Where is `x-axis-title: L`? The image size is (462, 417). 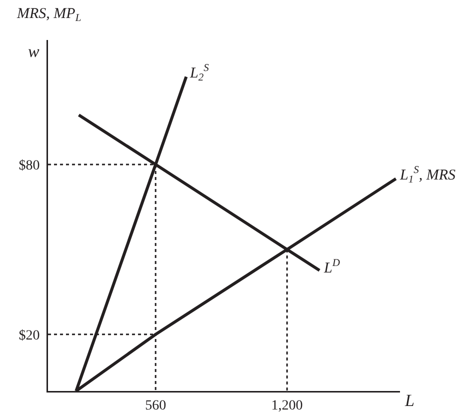
x-axis-title: L is located at coordinates (409, 400).